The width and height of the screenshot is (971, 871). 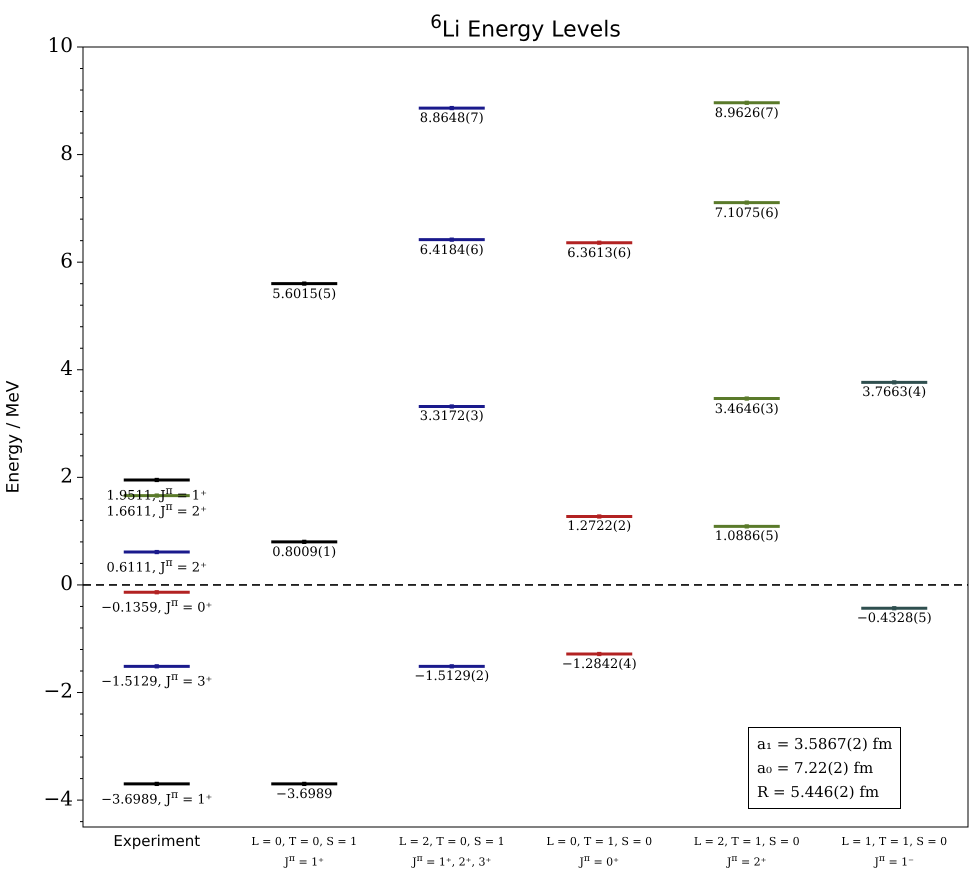 I want to click on data-label: 3.3172(3), so click(x=452, y=416).